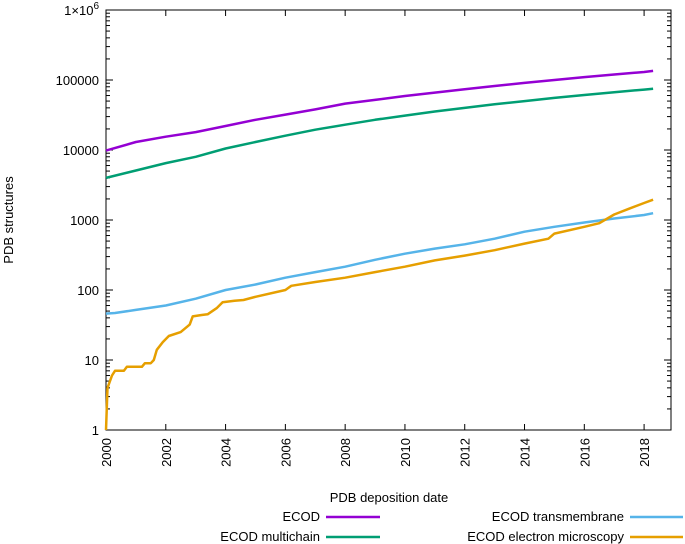 Image resolution: width=685 pixels, height=544 pixels. What do you see at coordinates (81, 9) in the screenshot?
I see `y-tick-label: 1×10⁶` at bounding box center [81, 9].